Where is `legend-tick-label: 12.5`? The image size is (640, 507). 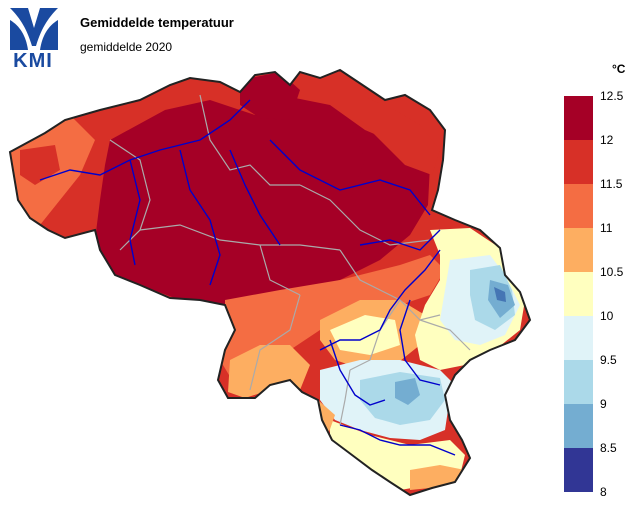
legend-tick-label: 12.5 is located at coordinates (612, 96).